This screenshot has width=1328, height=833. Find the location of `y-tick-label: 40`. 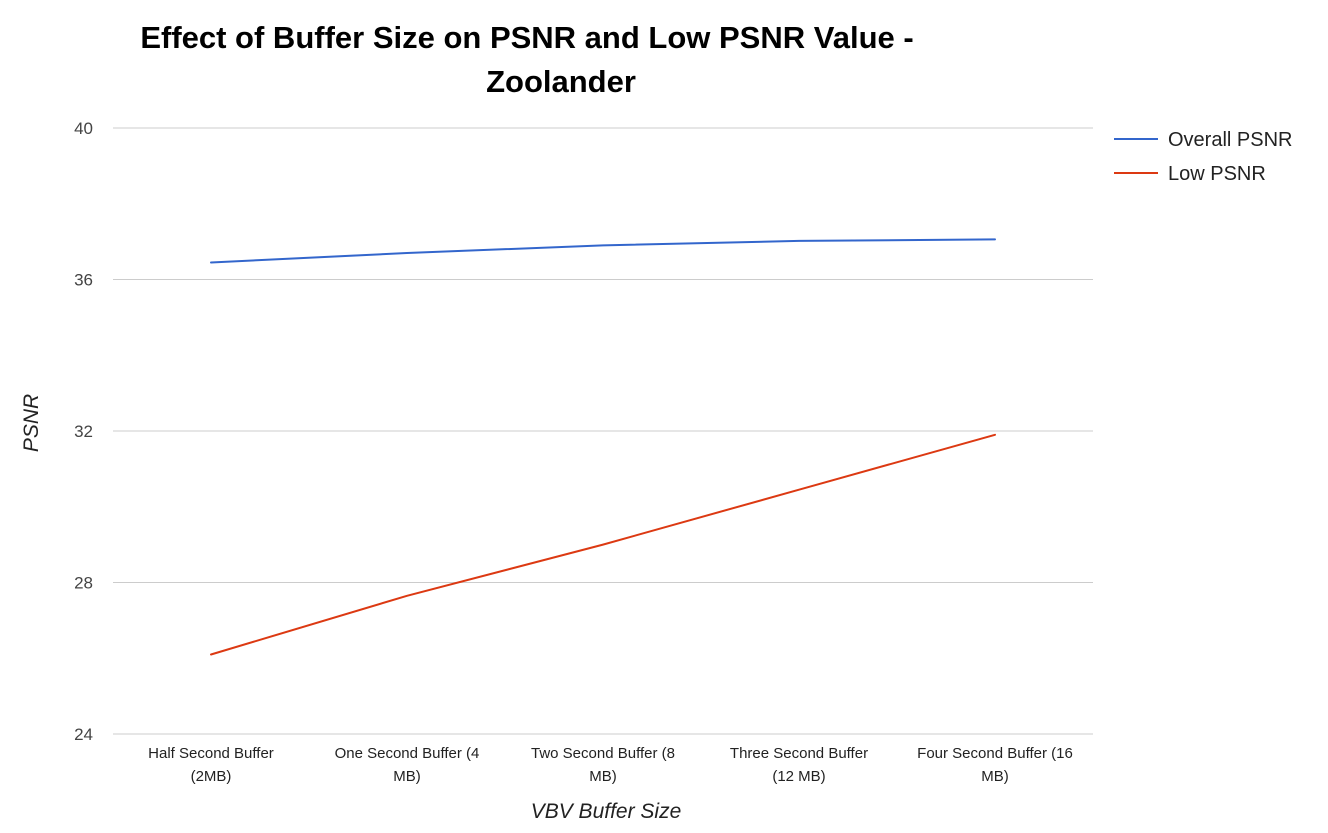

y-tick-label: 40 is located at coordinates (83, 128).